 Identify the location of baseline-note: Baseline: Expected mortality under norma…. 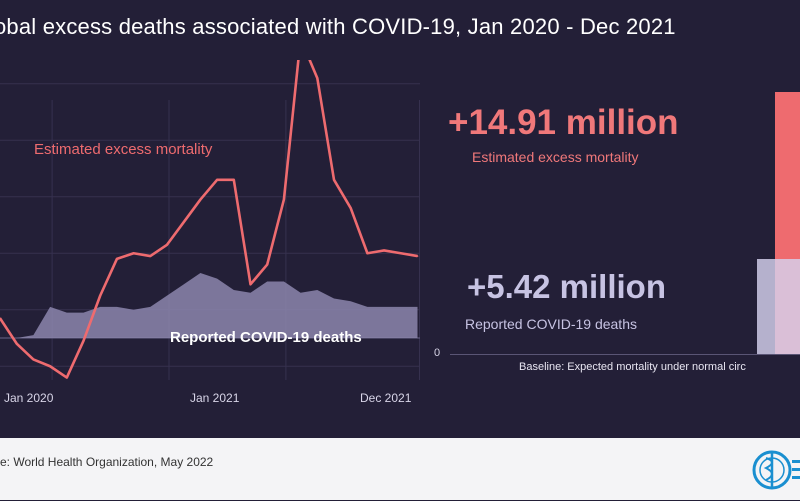
(632, 367).